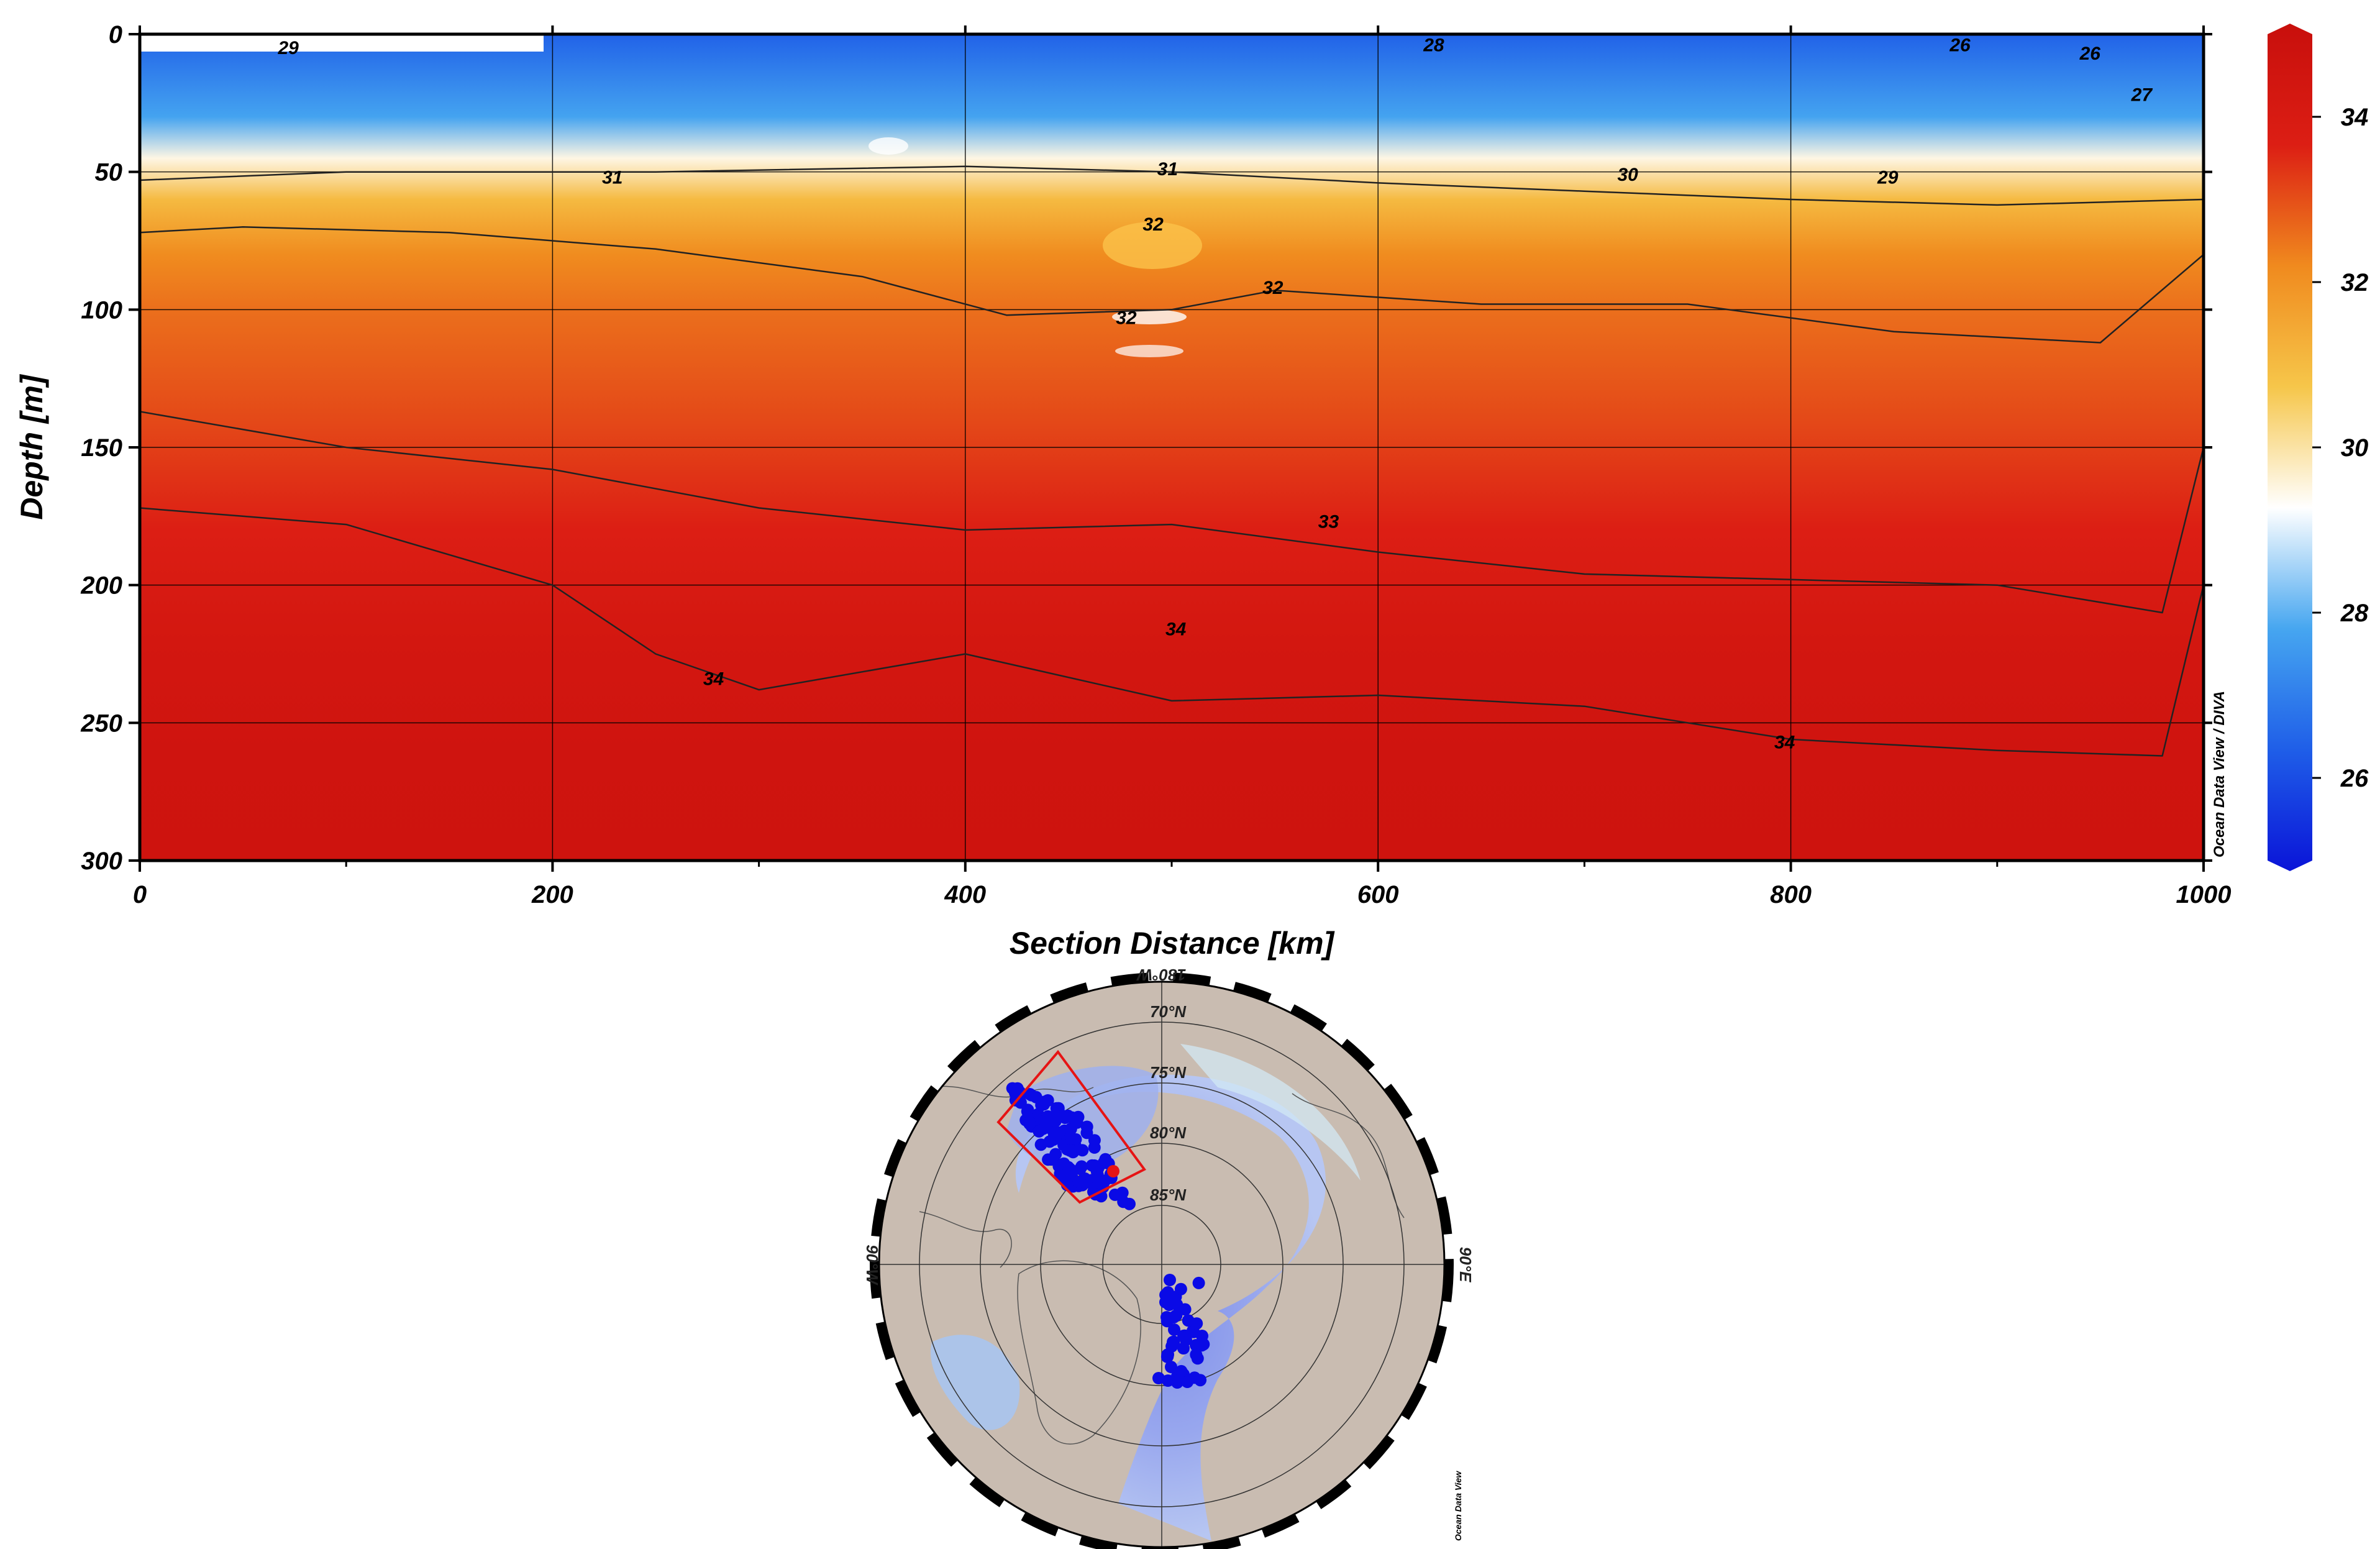 This screenshot has height=1549, width=2380. Describe the element at coordinates (1378, 894) in the screenshot. I see `x-tick-label: 600` at that location.